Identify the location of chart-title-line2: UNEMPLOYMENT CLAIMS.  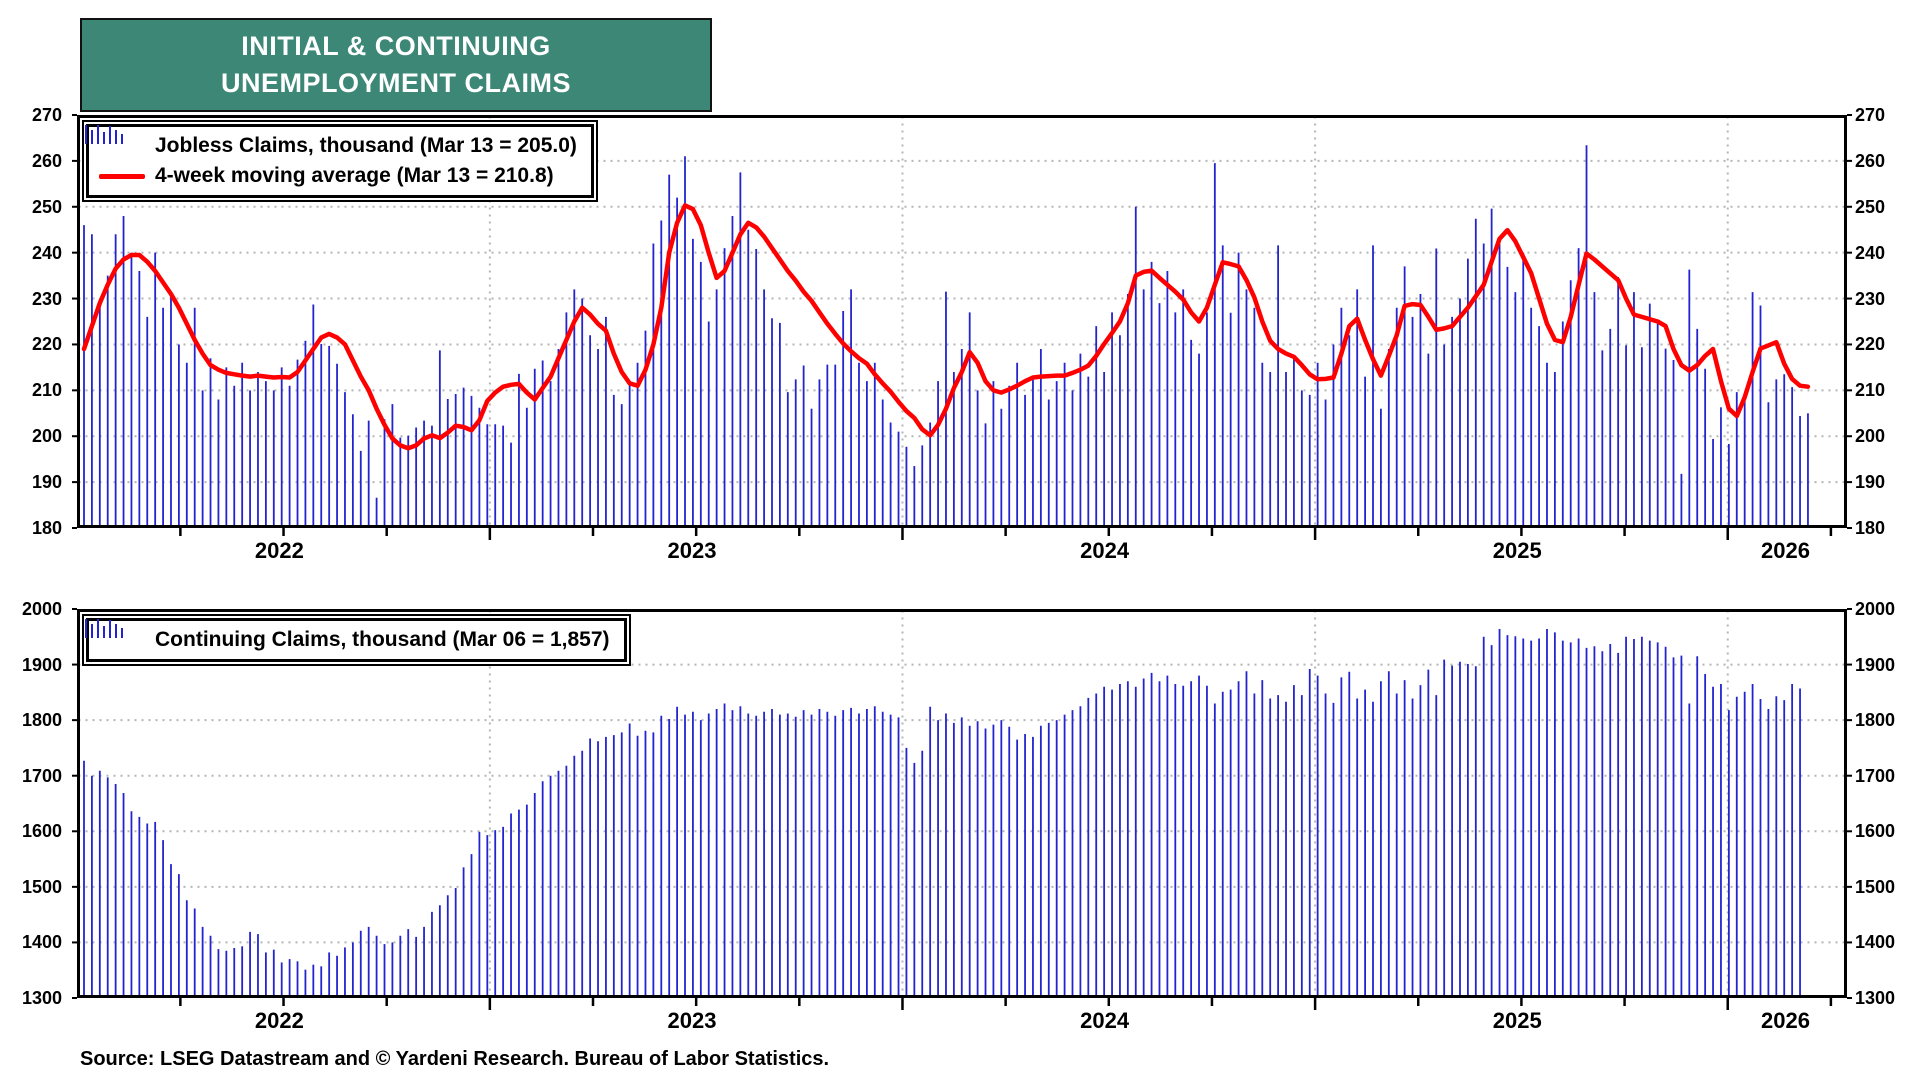
(396, 83).